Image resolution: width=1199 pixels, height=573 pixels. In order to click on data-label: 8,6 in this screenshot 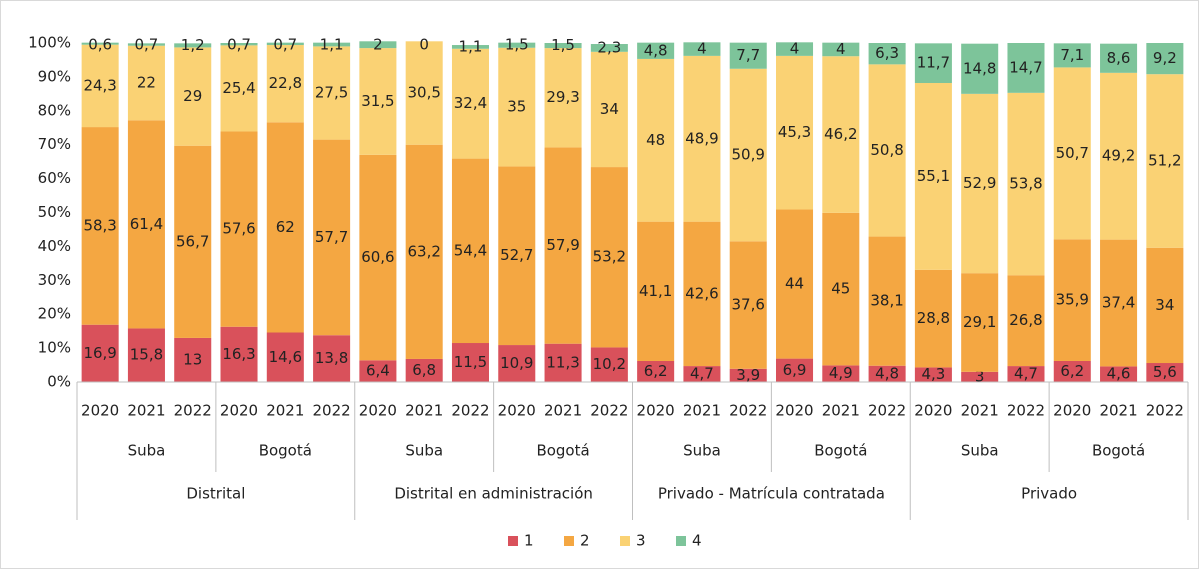, I will do `click(1119, 58)`.